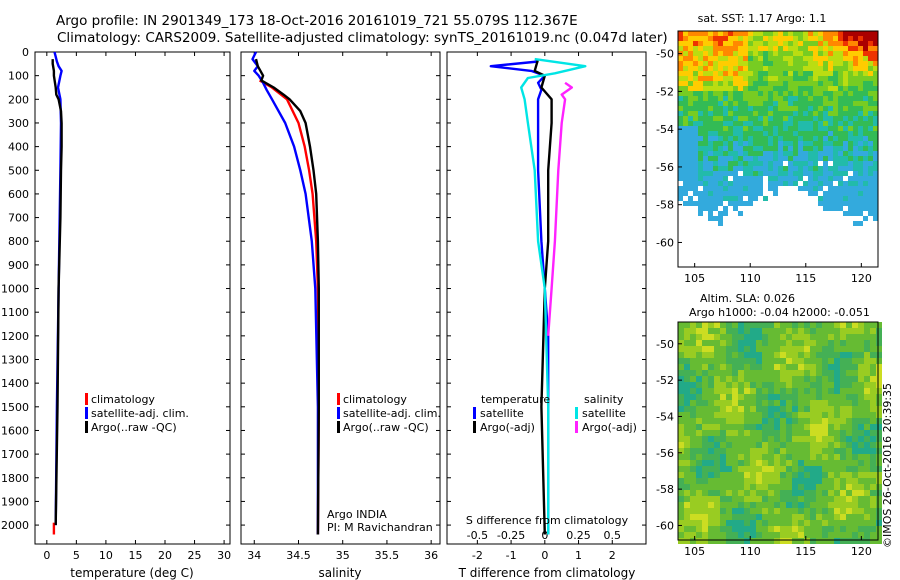  What do you see at coordinates (380, 527) in the screenshot?
I see `annotation-pi: PI: M Ravichandran` at bounding box center [380, 527].